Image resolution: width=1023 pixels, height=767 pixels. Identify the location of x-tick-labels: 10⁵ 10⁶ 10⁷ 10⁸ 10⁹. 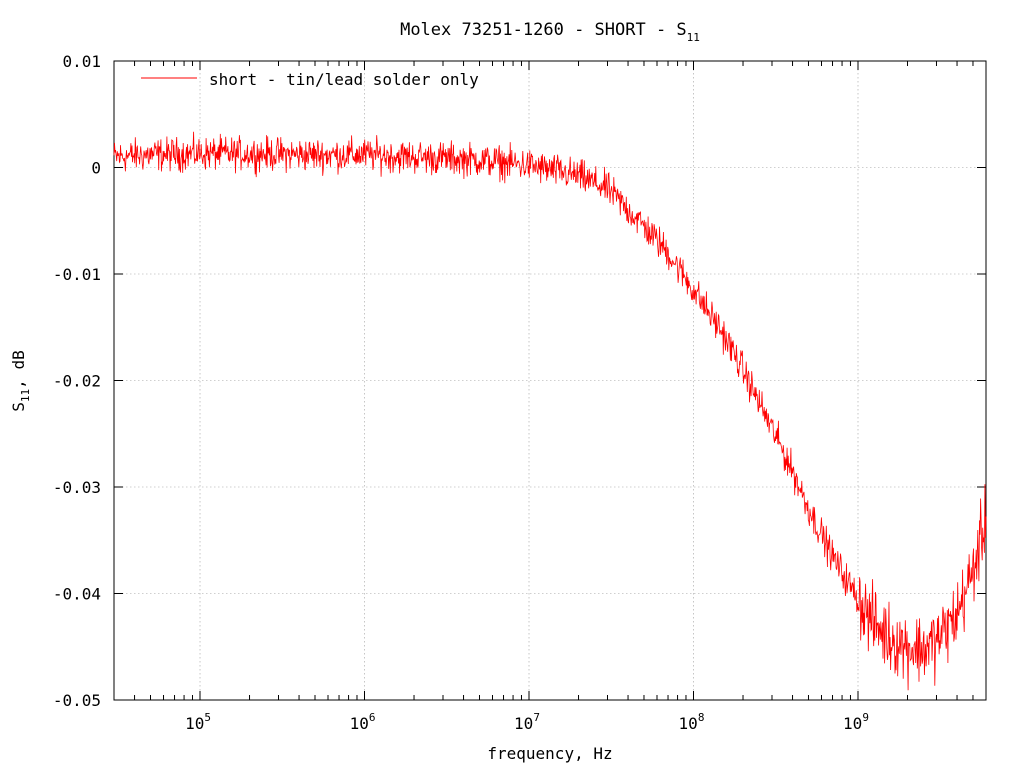
(527, 722).